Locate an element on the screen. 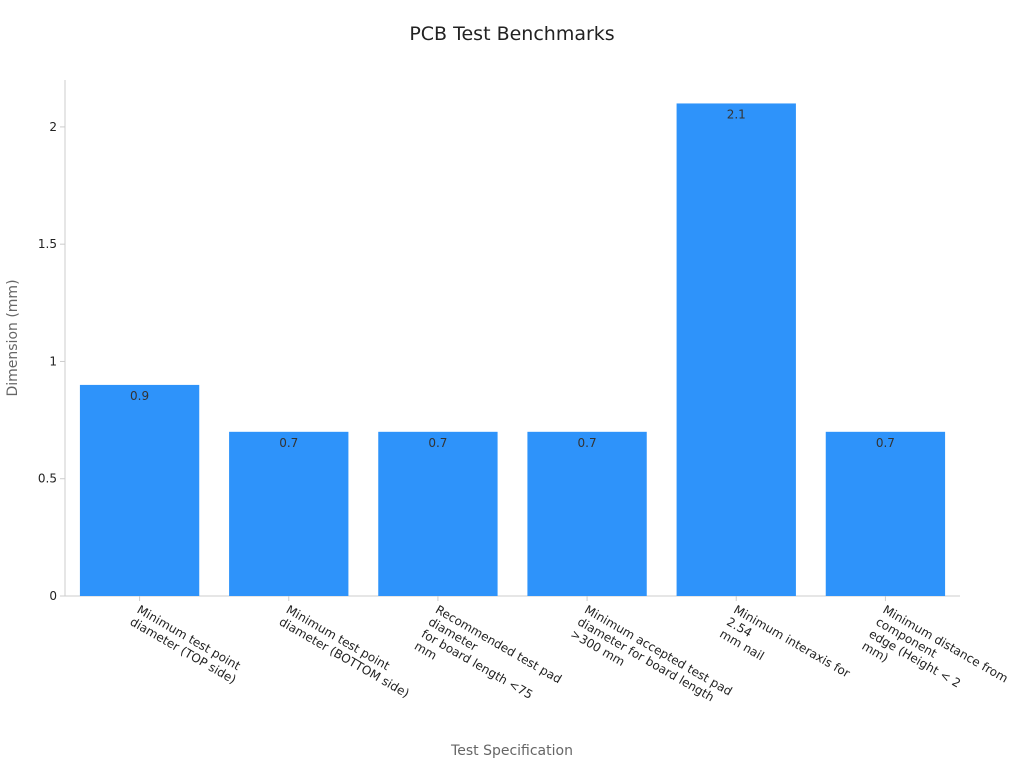 The width and height of the screenshot is (1024, 768). y-axis-label: Dimension (mm) is located at coordinates (13, 337).